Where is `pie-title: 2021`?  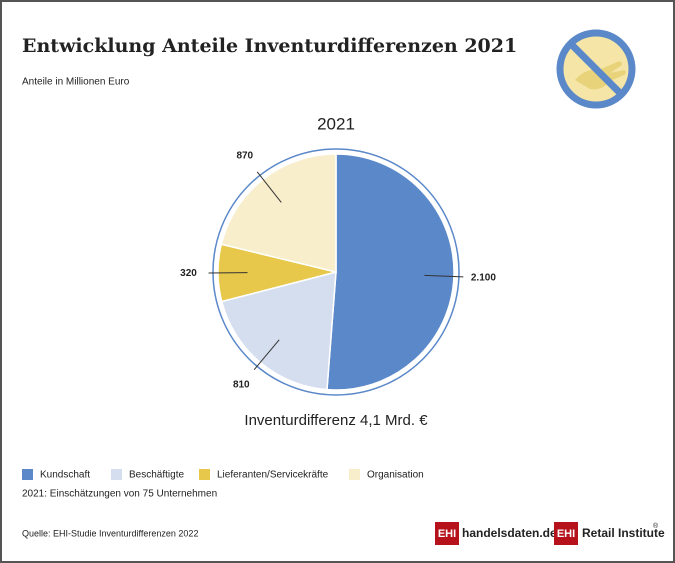 pie-title: 2021 is located at coordinates (336, 123).